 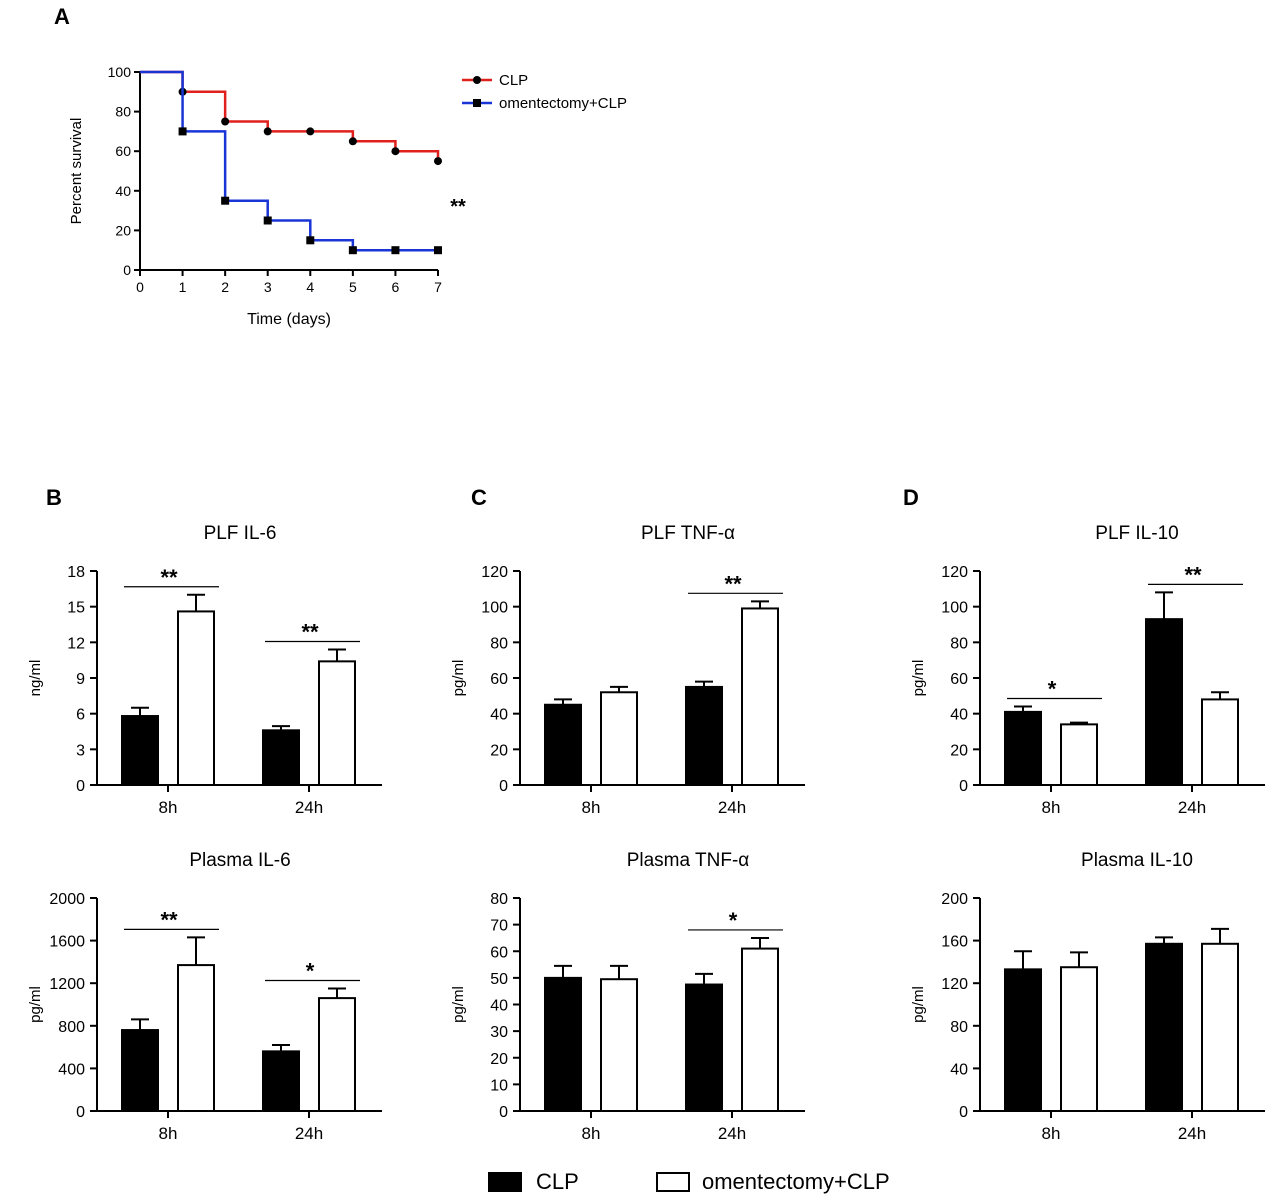 I want to click on y-axis-label-p0: ng/ml, so click(x=35, y=678).